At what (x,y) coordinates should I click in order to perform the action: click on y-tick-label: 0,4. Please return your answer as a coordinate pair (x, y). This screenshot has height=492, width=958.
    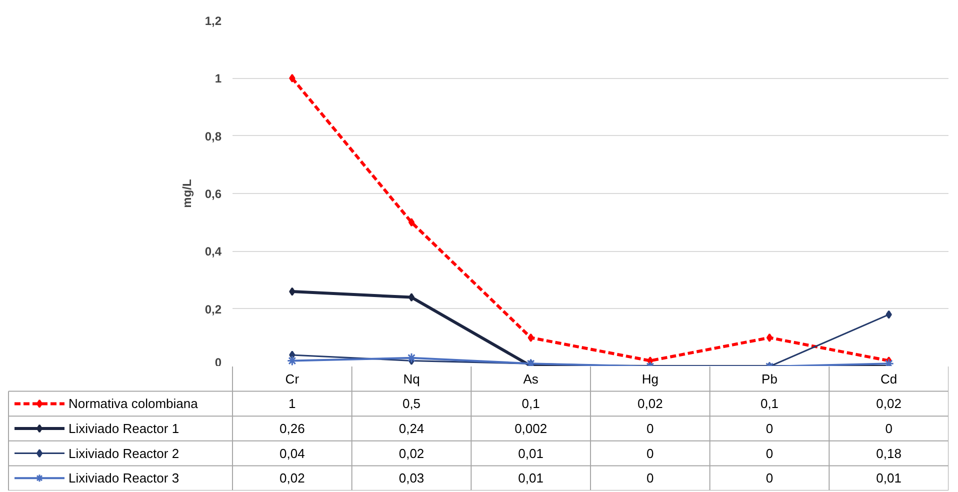
    Looking at the image, I should click on (213, 251).